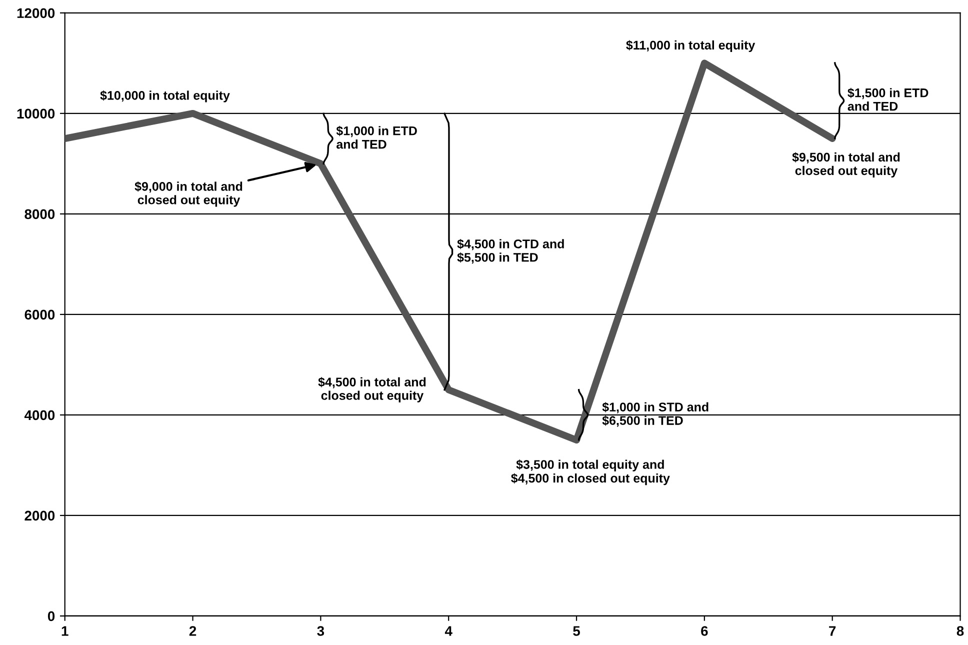  What do you see at coordinates (846, 165) in the screenshot?
I see `annotation: $9,500 in total and closed out equity` at bounding box center [846, 165].